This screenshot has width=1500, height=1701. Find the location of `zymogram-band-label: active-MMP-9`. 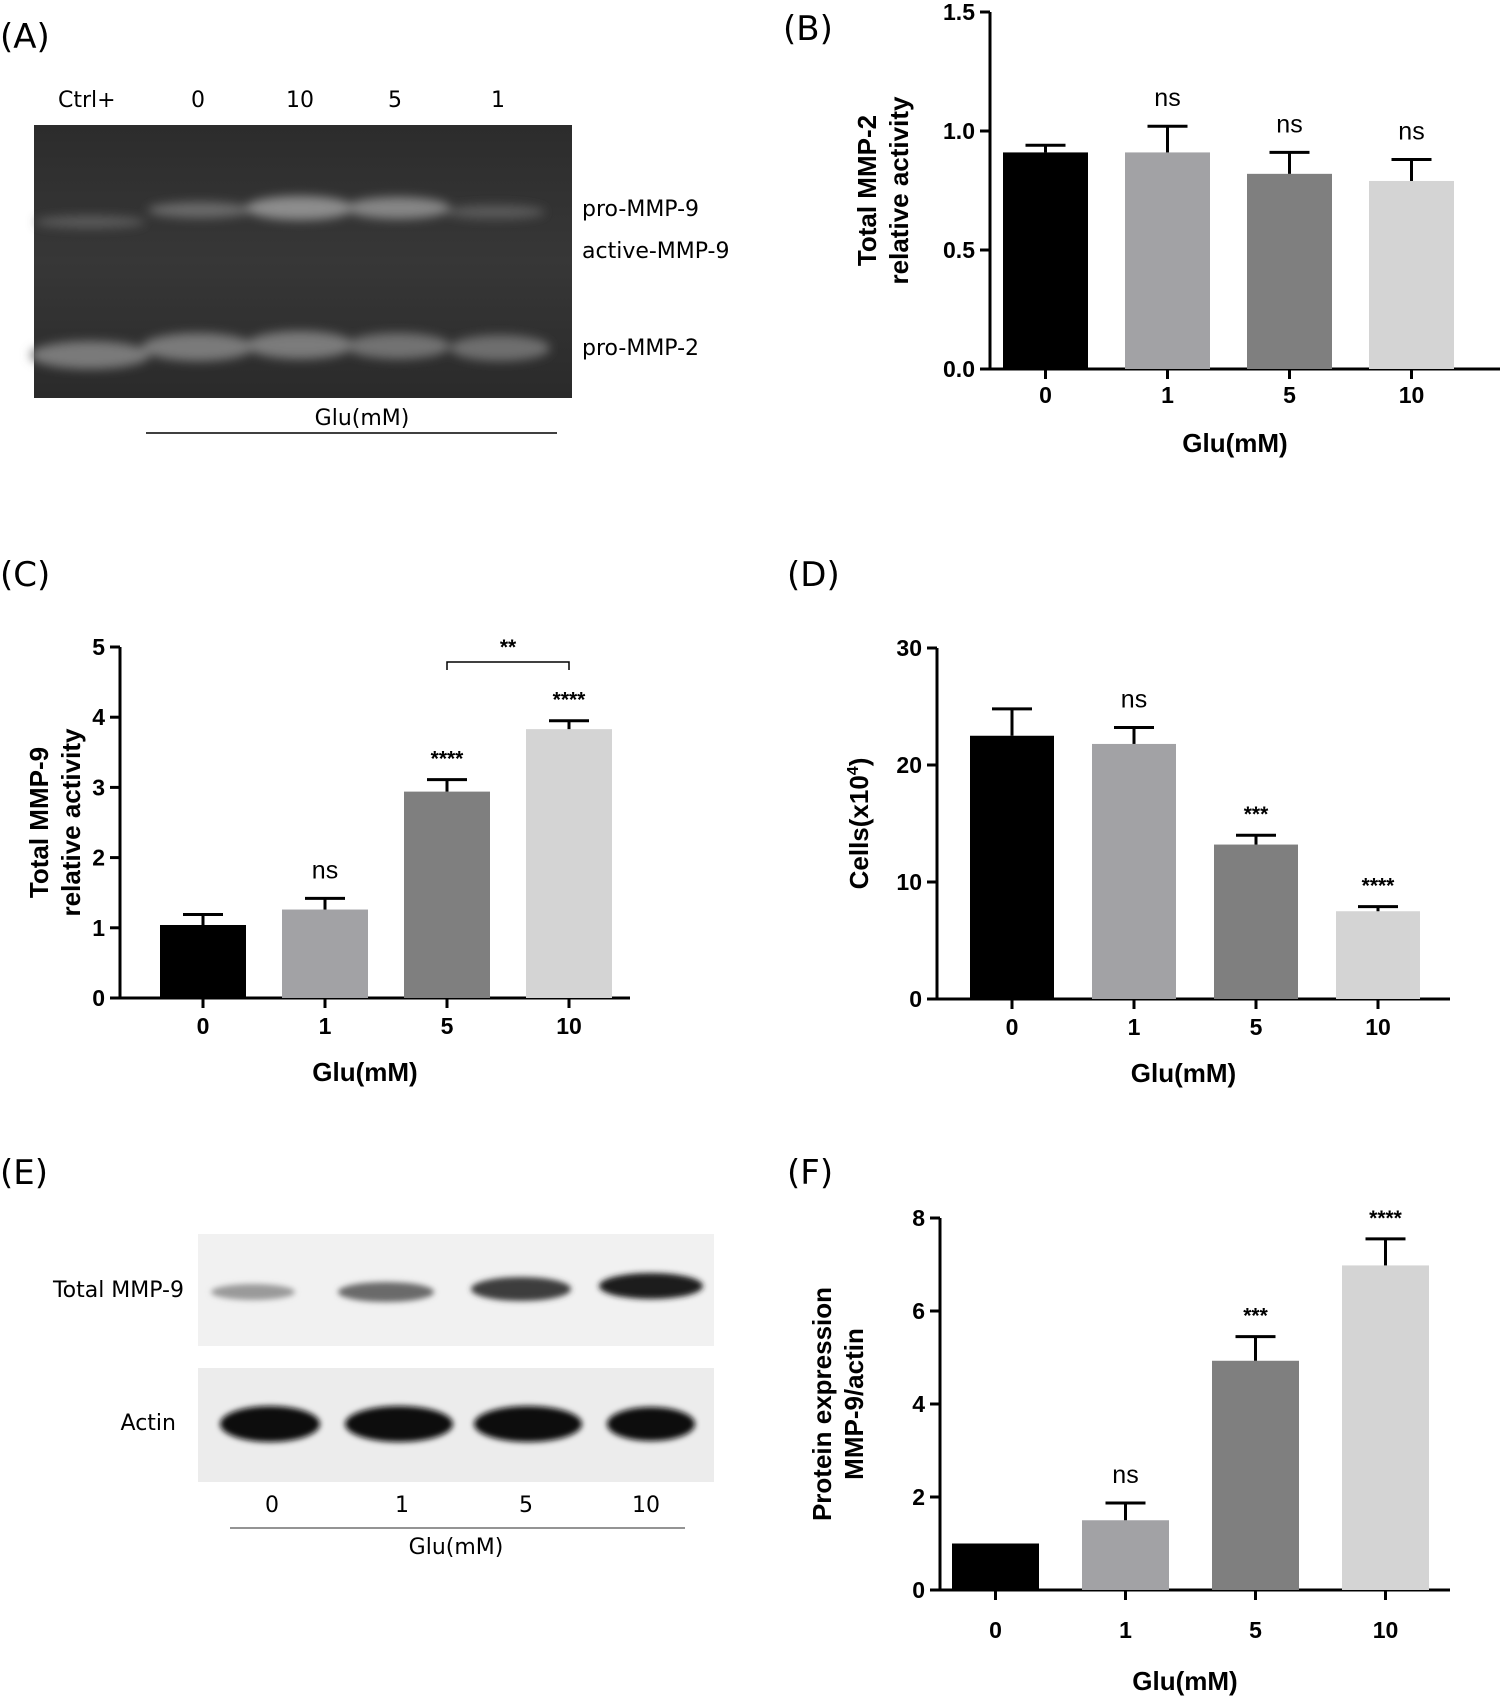

zymogram-band-label: active-MMP-9 is located at coordinates (656, 251).